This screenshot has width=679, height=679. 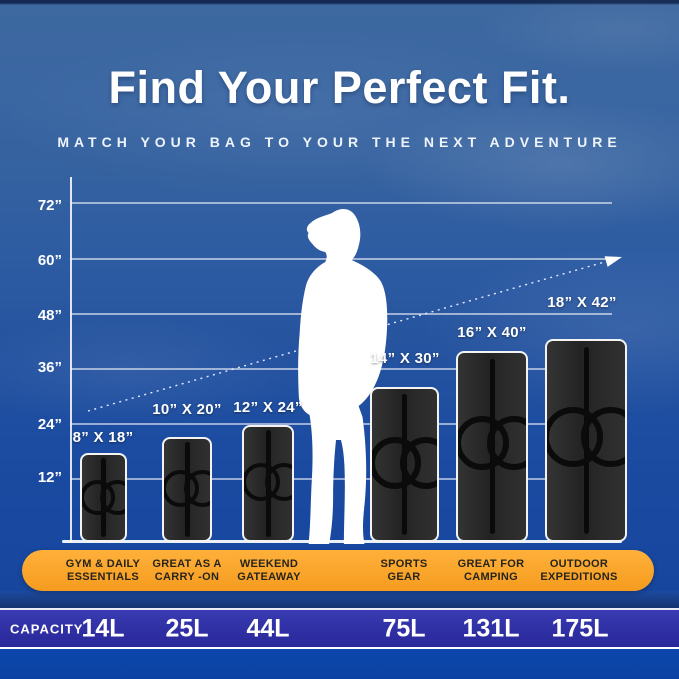 I want to click on use-case-line: GREAT AS A, so click(x=187, y=563).